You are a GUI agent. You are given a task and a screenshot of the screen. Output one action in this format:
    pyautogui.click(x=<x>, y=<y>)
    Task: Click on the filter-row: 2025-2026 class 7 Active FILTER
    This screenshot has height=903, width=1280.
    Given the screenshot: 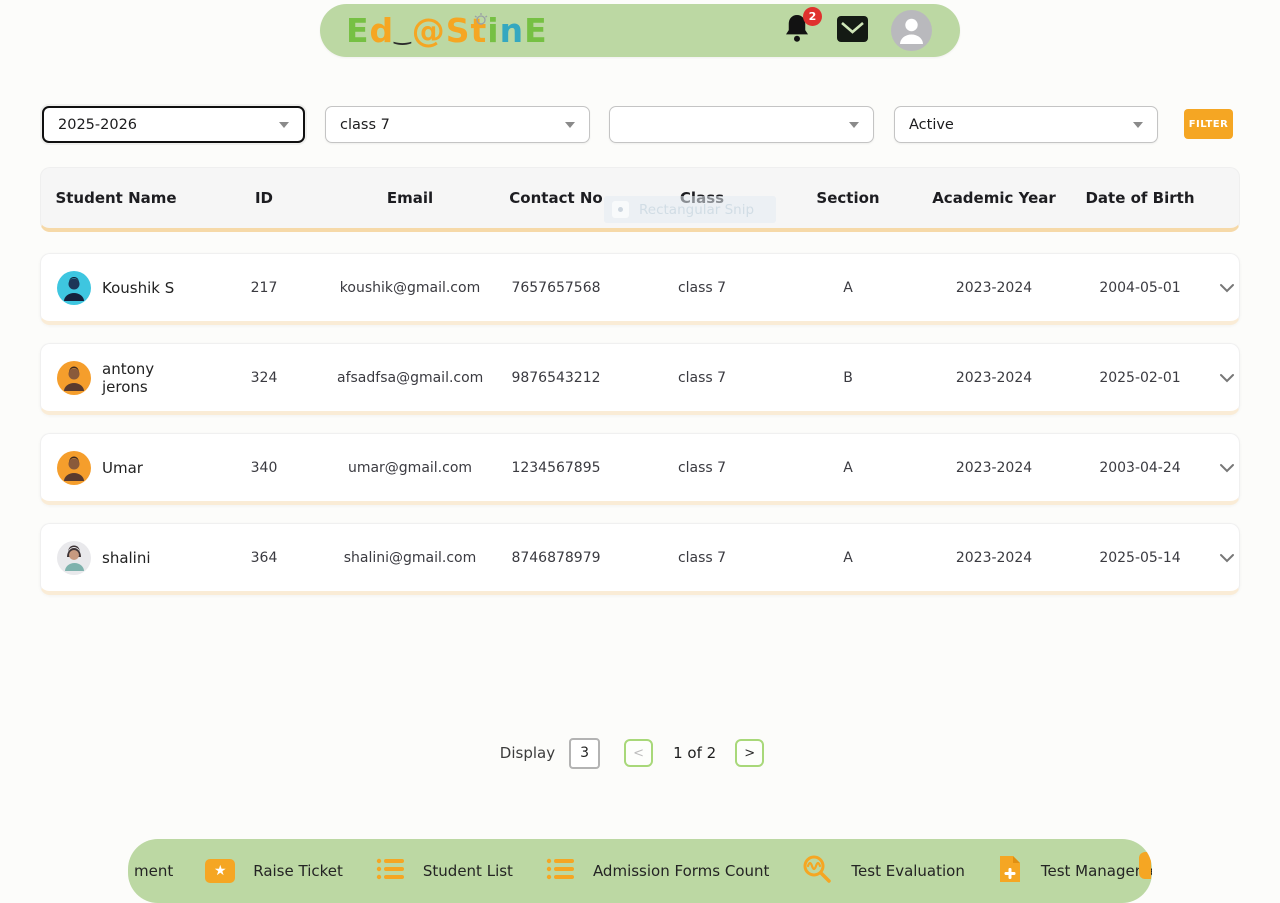 What is the action you would take?
    pyautogui.click(x=640, y=125)
    